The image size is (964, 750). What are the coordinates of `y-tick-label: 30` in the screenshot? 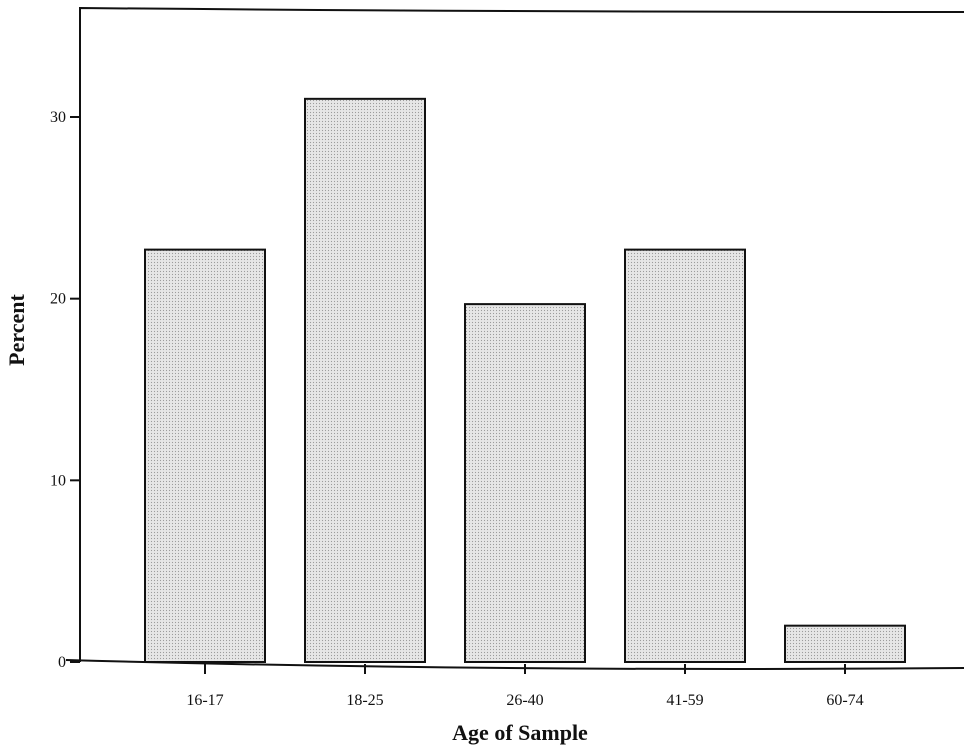 It's located at (58, 117).